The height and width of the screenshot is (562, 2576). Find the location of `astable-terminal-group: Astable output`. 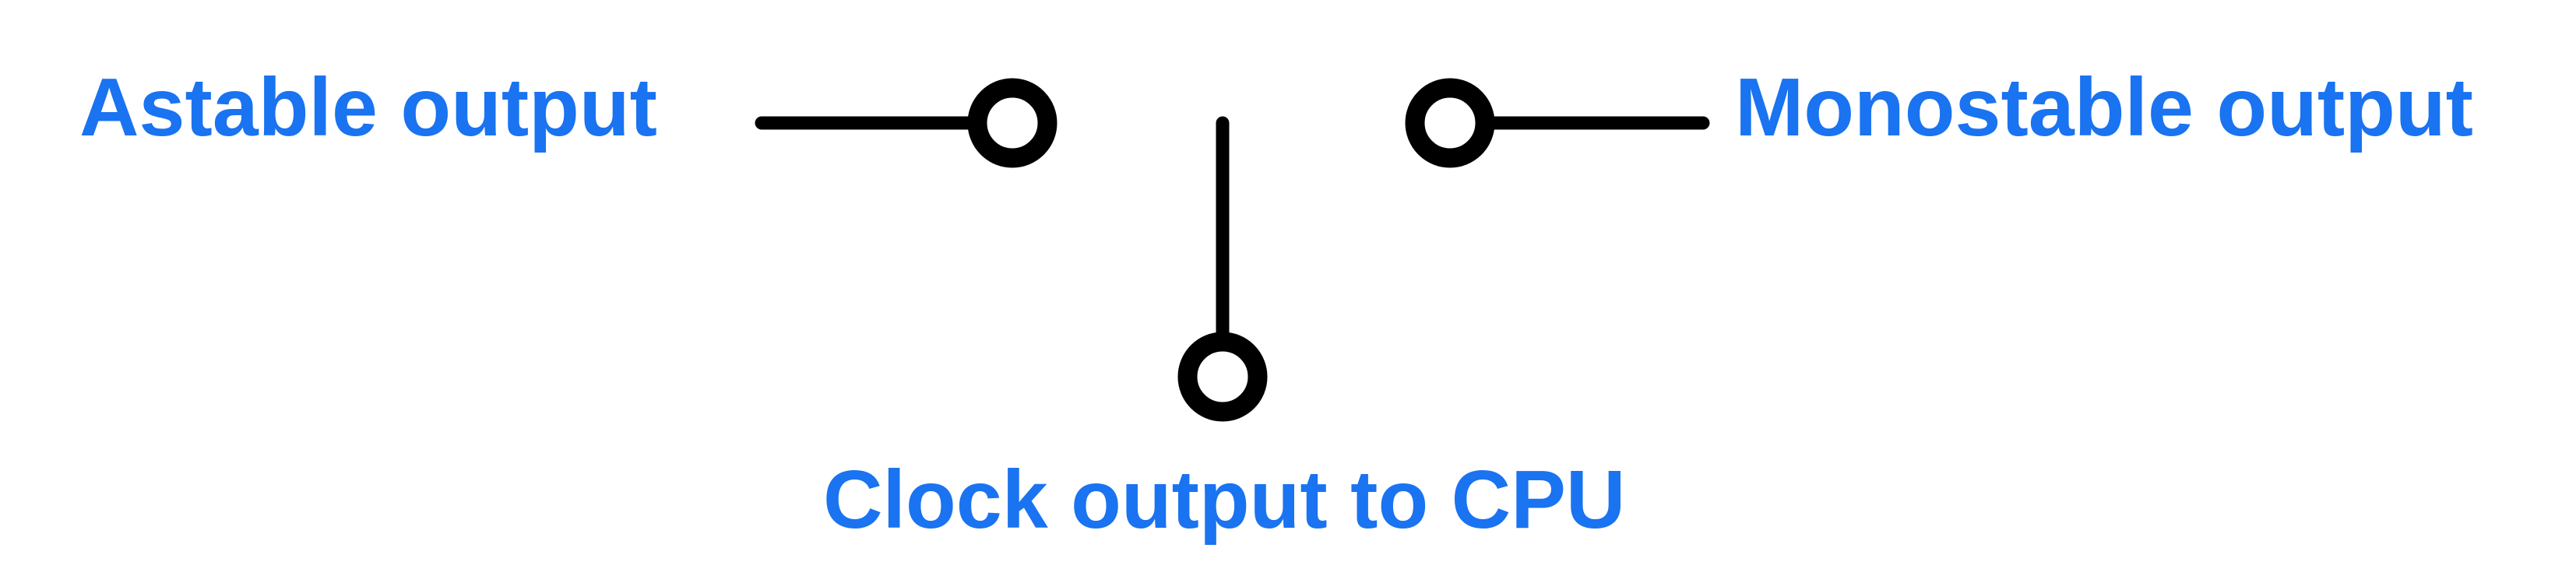

astable-terminal-group: Astable output is located at coordinates (568, 114).